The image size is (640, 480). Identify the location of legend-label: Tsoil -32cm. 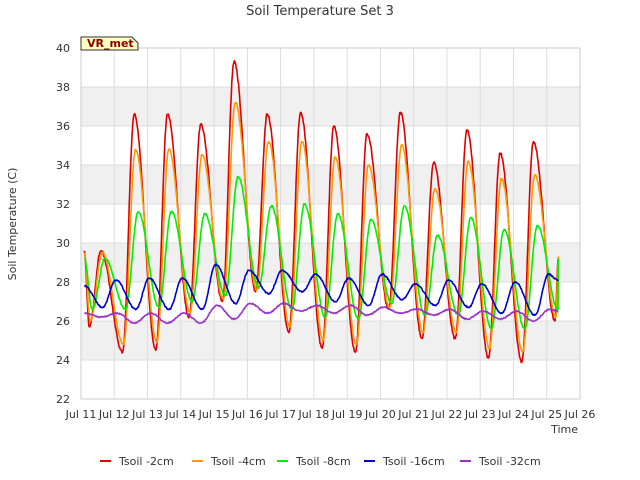
(509, 461).